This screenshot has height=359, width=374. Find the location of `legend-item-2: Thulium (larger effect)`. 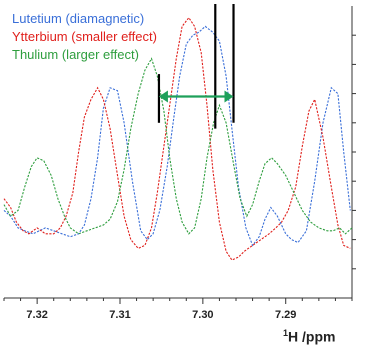

legend-item-2: Thulium (larger effect) is located at coordinates (75, 54).